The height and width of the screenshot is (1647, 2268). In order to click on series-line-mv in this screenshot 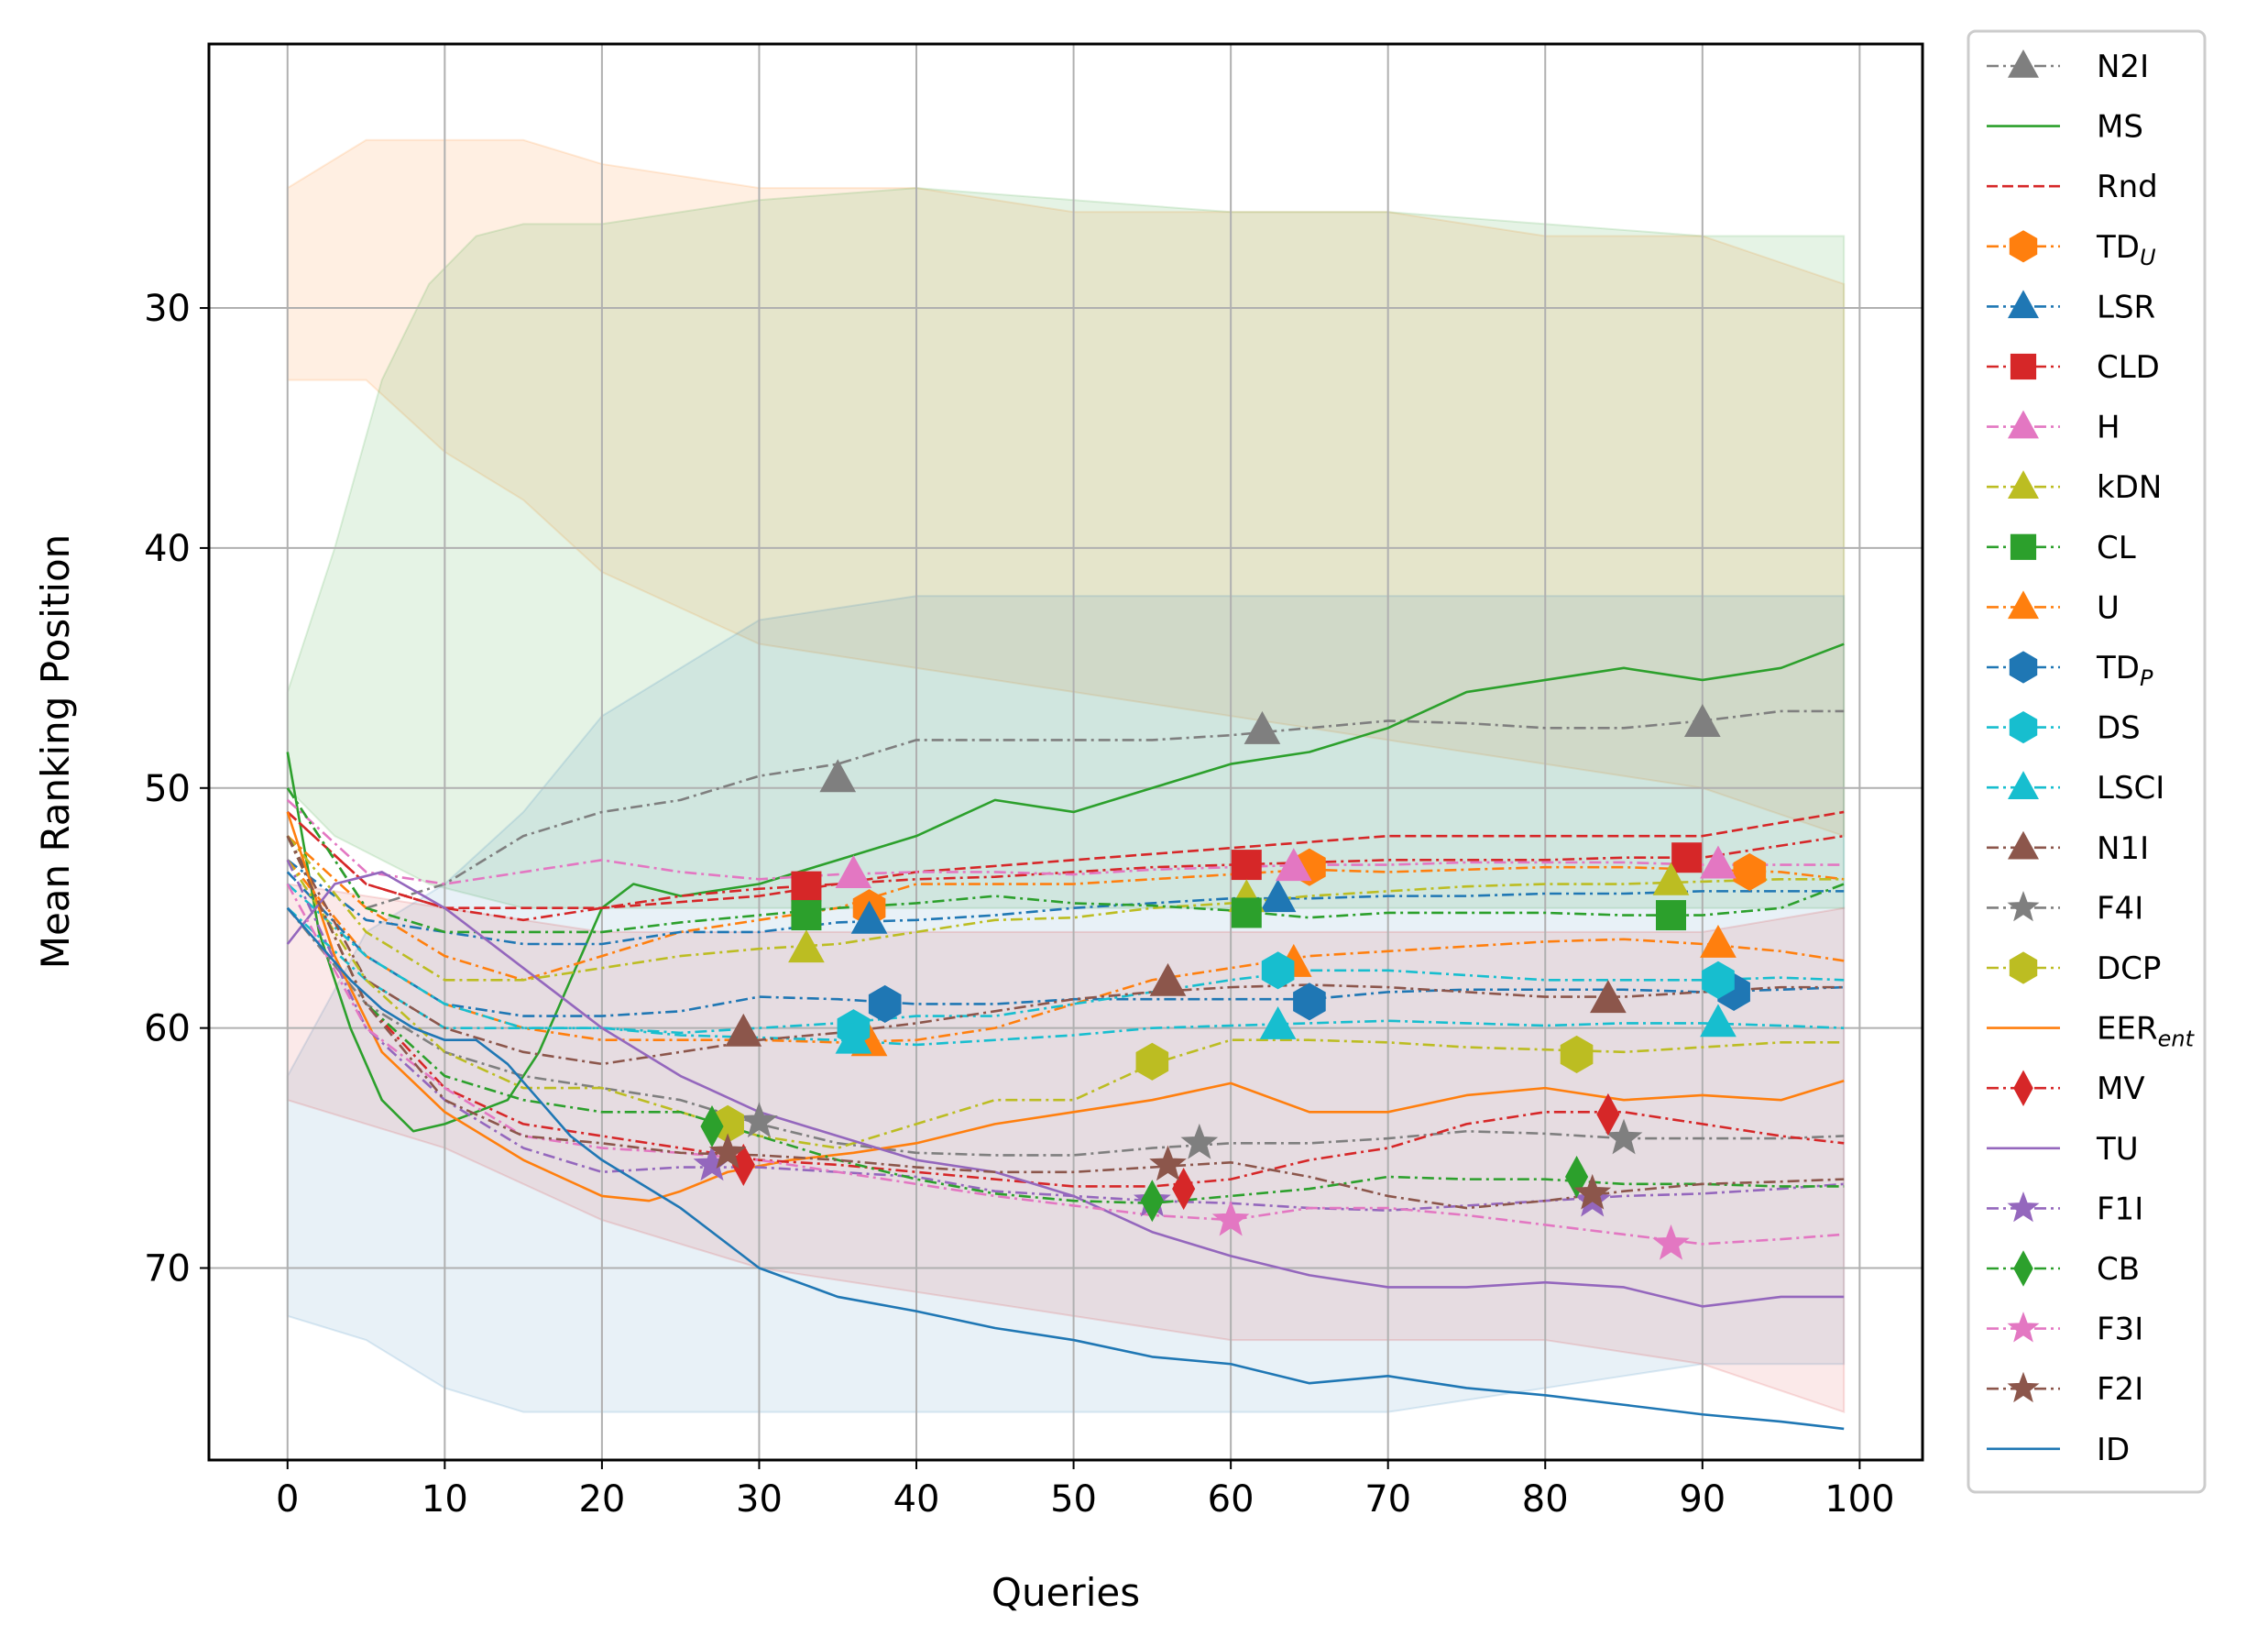, I will do `click(1065, 1011)`.